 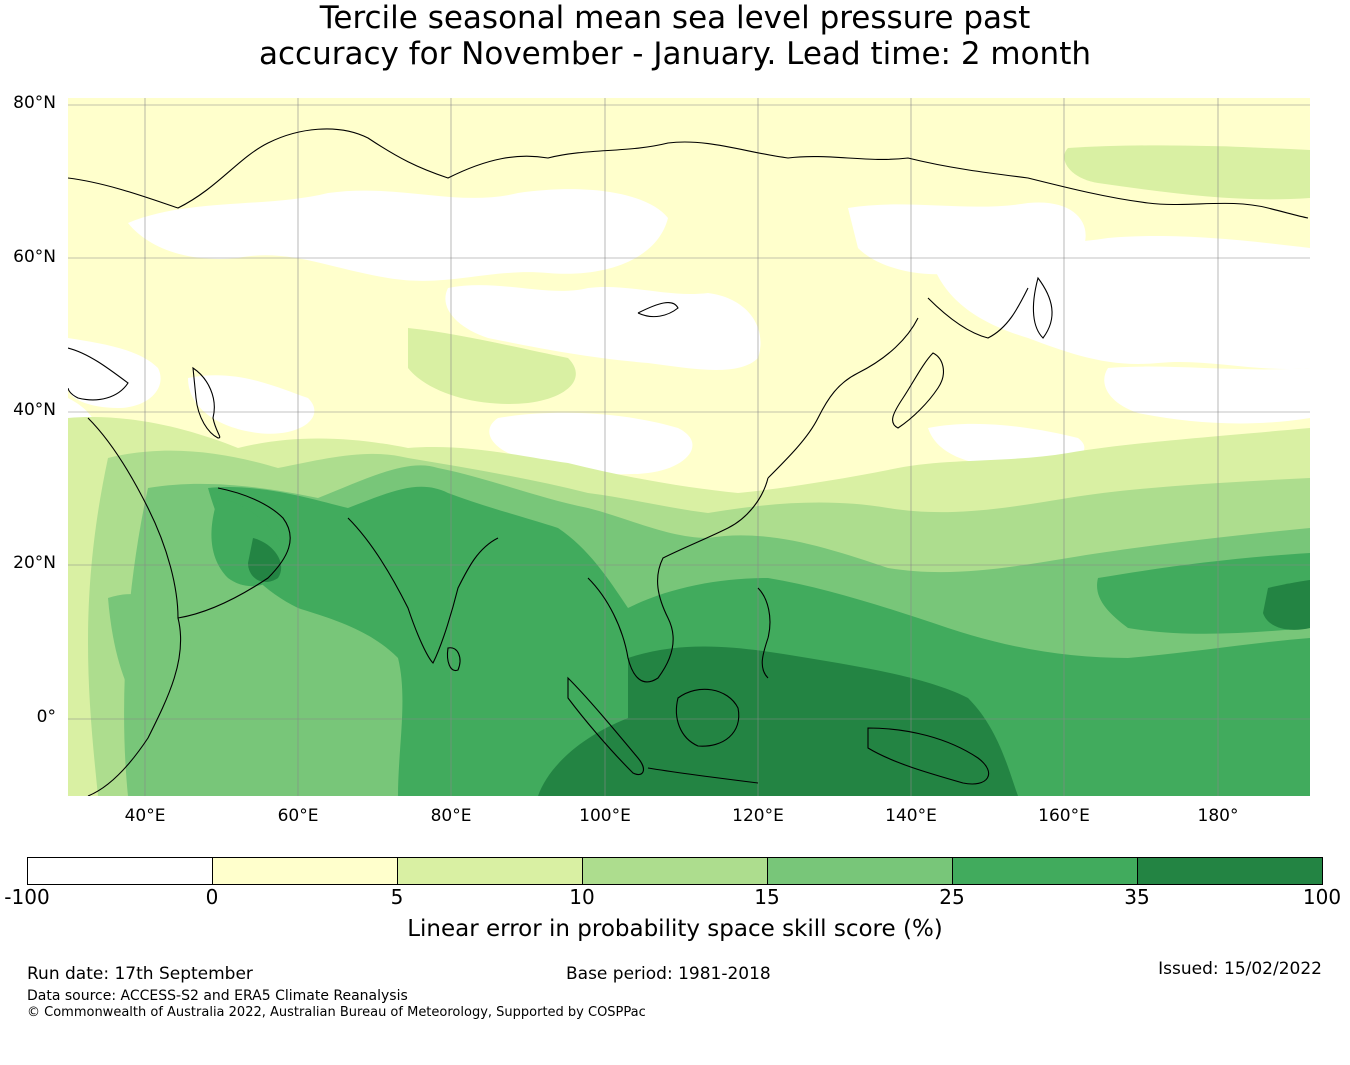 I want to click on region-white-kazakh, so click(x=251, y=404).